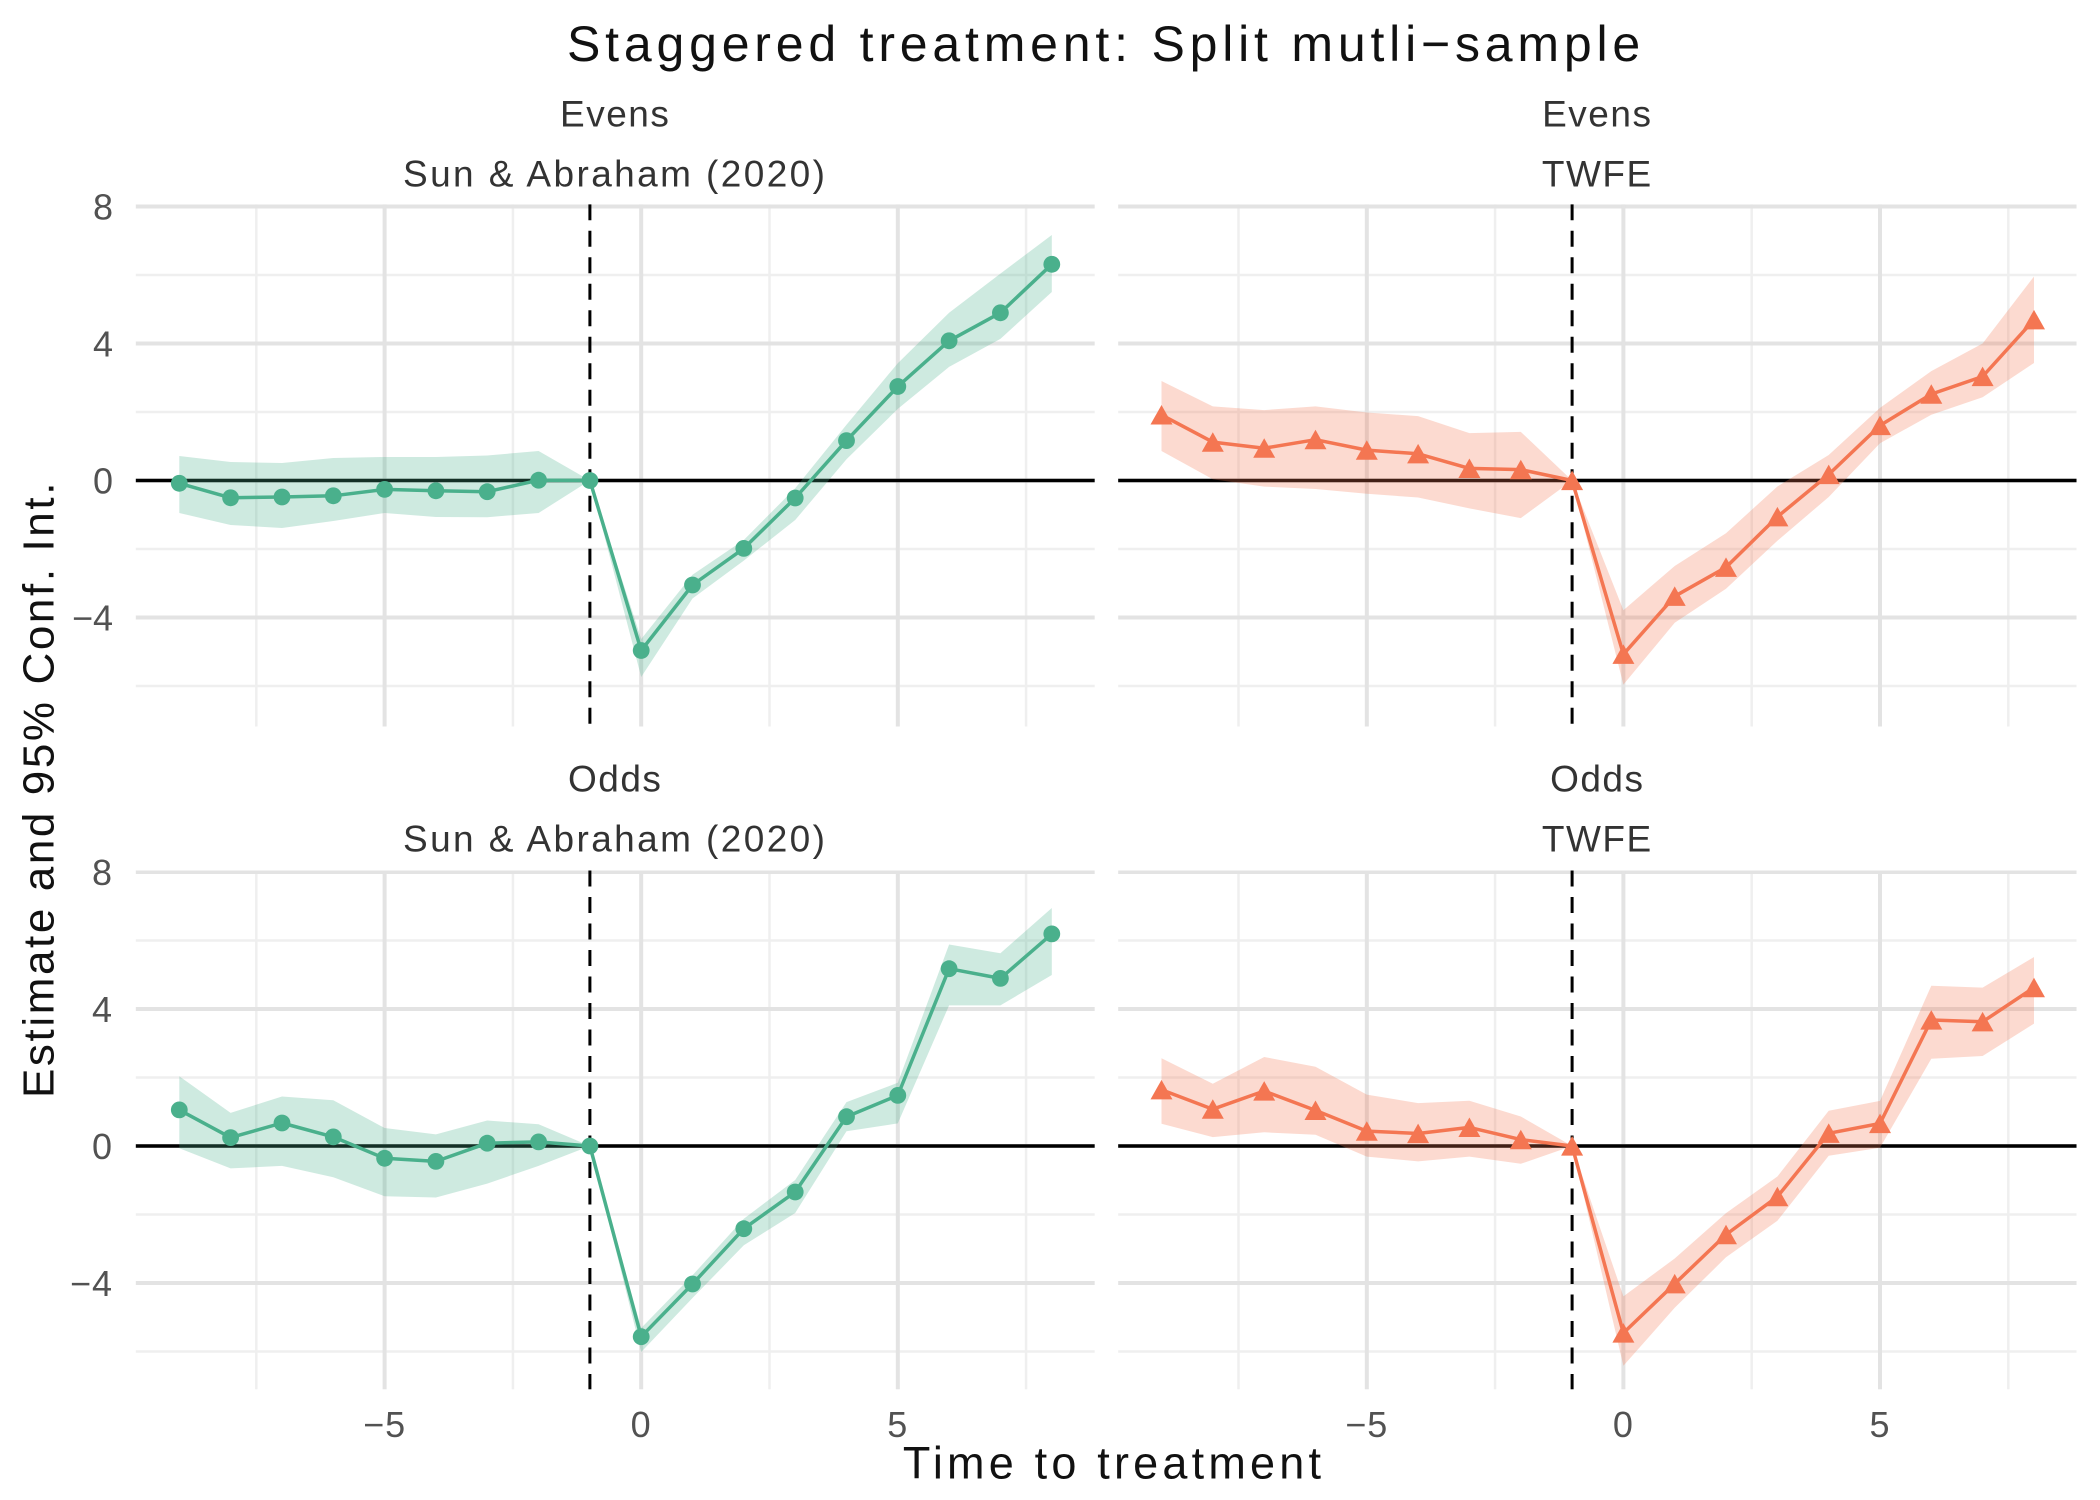 This screenshot has width=2100, height=1500. Describe the element at coordinates (1114, 1463) in the screenshot. I see `svg-text: Time to treatment` at that location.